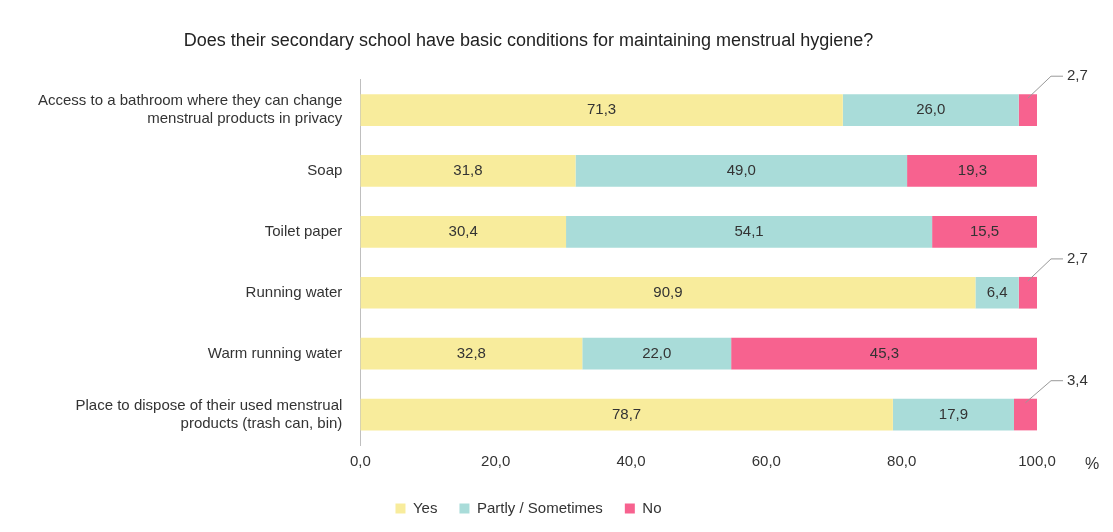  Describe the element at coordinates (303, 230) in the screenshot. I see `y-tick-label: Toilet paper` at that location.